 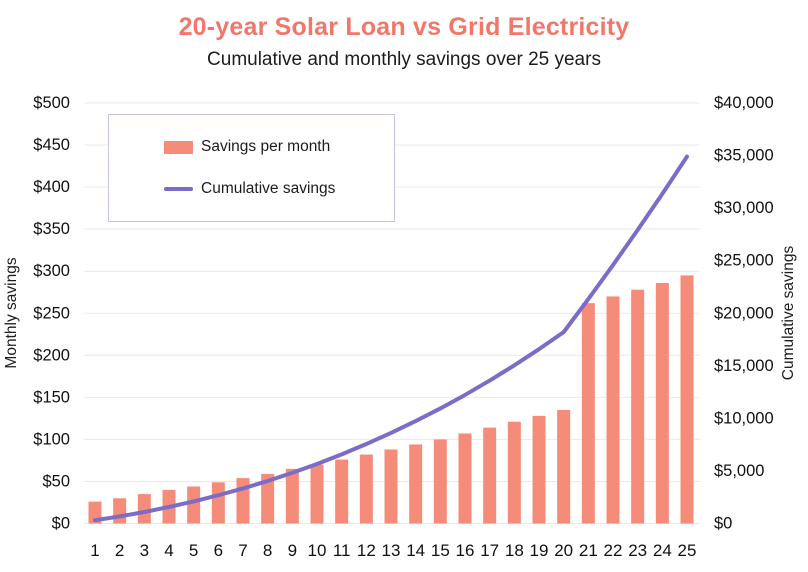 What do you see at coordinates (51, 355) in the screenshot?
I see `y-left-tick-label: $200` at bounding box center [51, 355].